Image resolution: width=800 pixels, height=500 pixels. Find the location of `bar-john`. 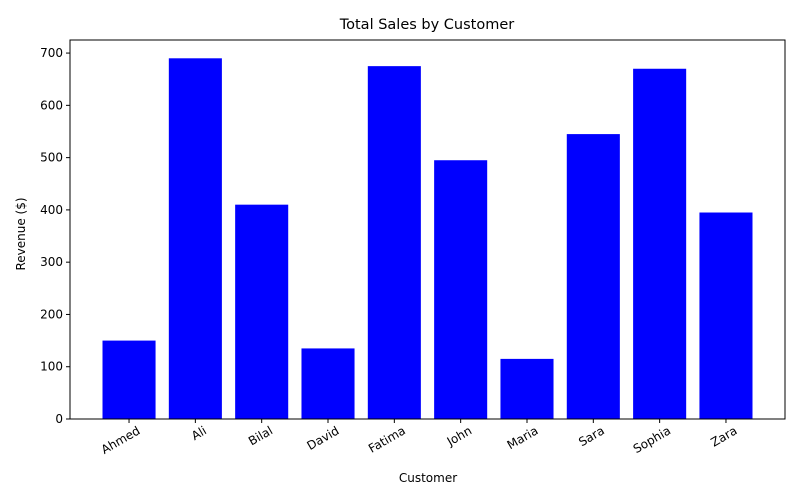

bar-john is located at coordinates (460, 289).